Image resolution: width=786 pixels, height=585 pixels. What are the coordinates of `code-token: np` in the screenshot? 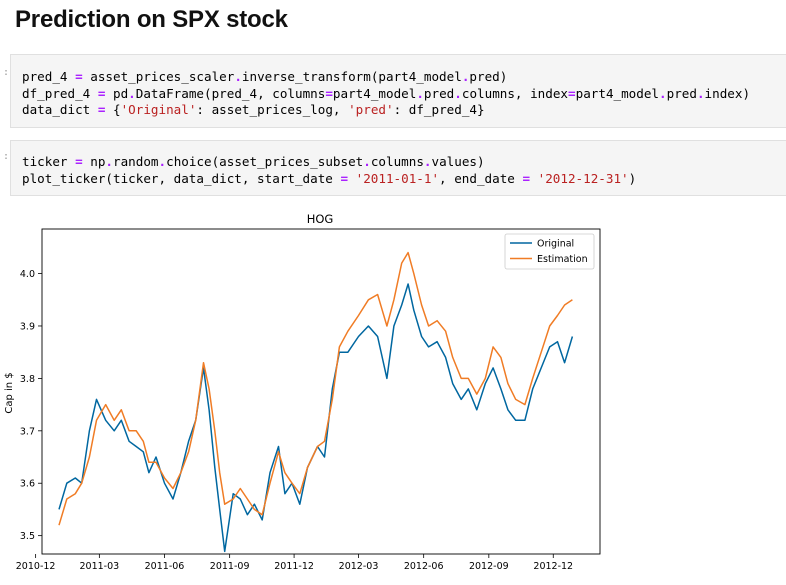 It's located at (94, 161).